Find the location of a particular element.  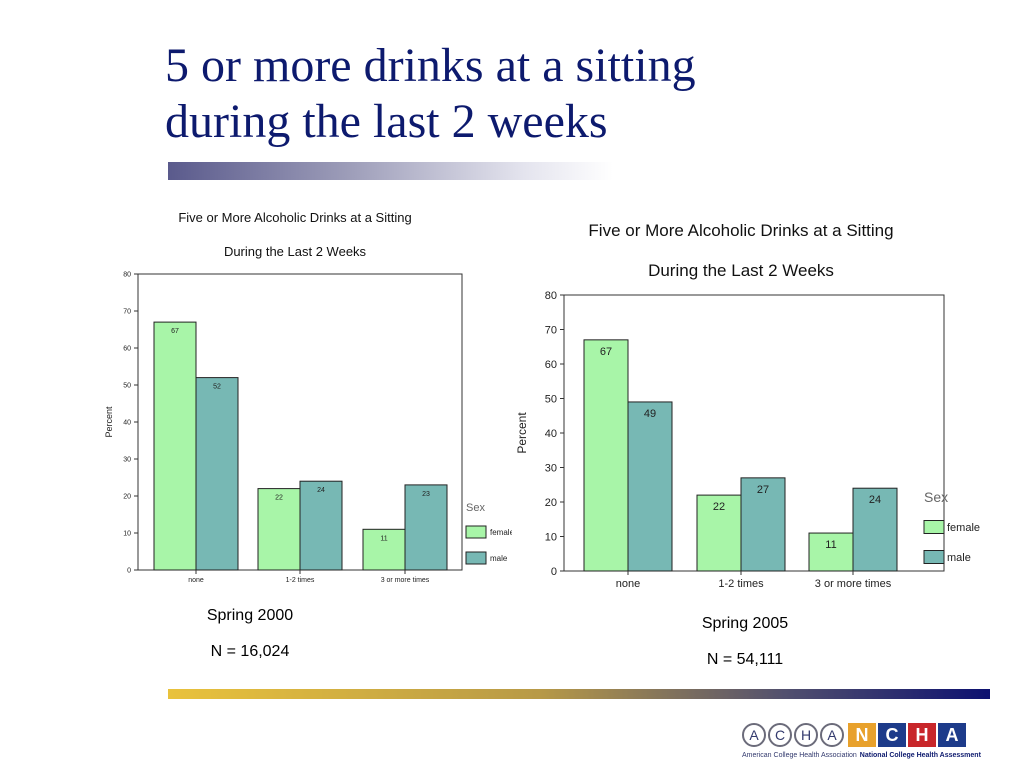

logo-ncha-letter: A is located at coordinates (952, 735).